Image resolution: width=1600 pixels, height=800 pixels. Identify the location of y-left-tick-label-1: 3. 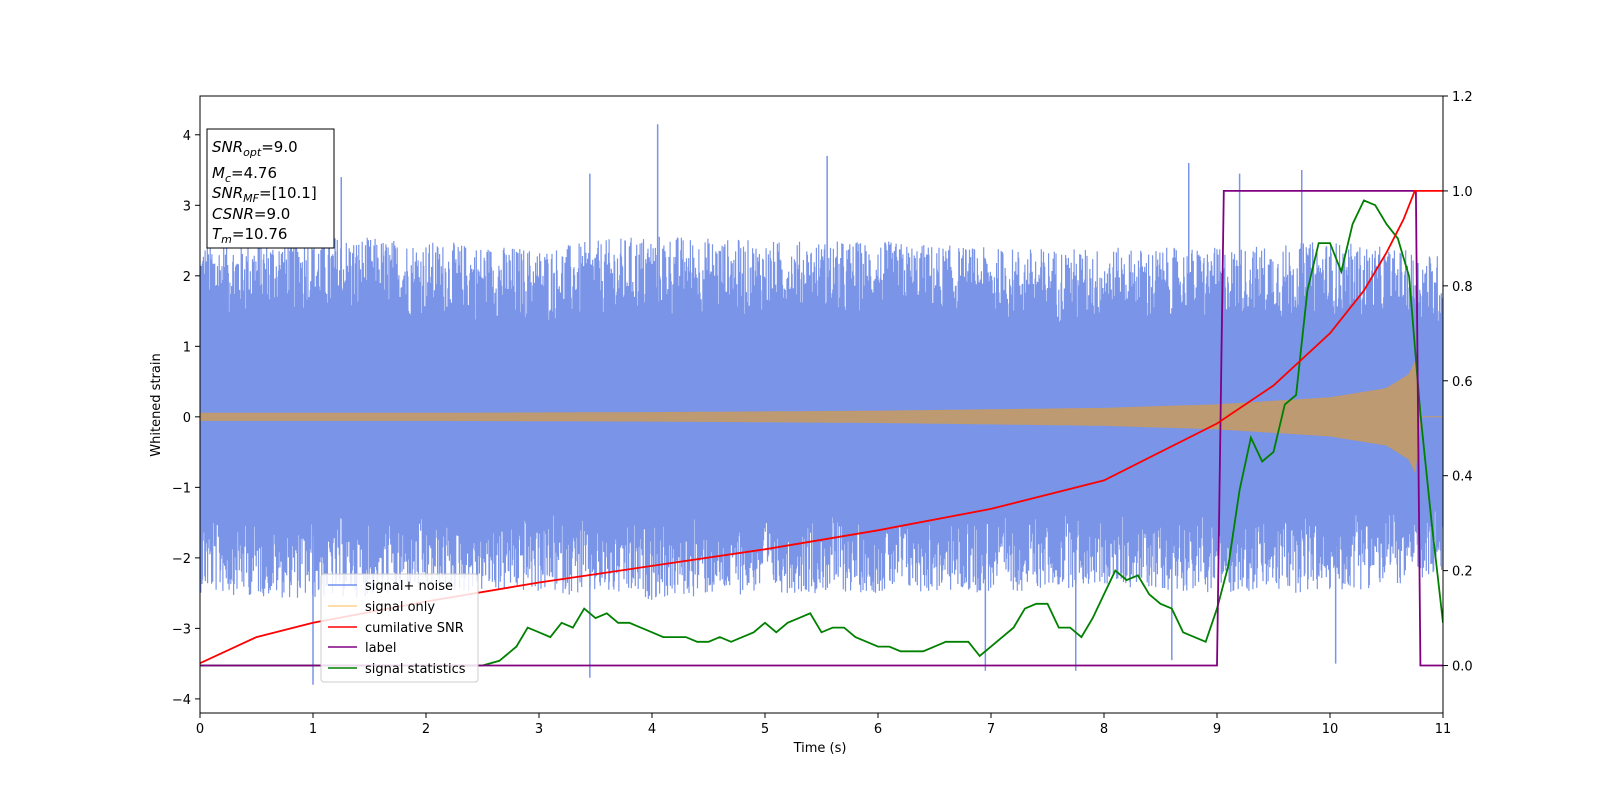
(187, 206).